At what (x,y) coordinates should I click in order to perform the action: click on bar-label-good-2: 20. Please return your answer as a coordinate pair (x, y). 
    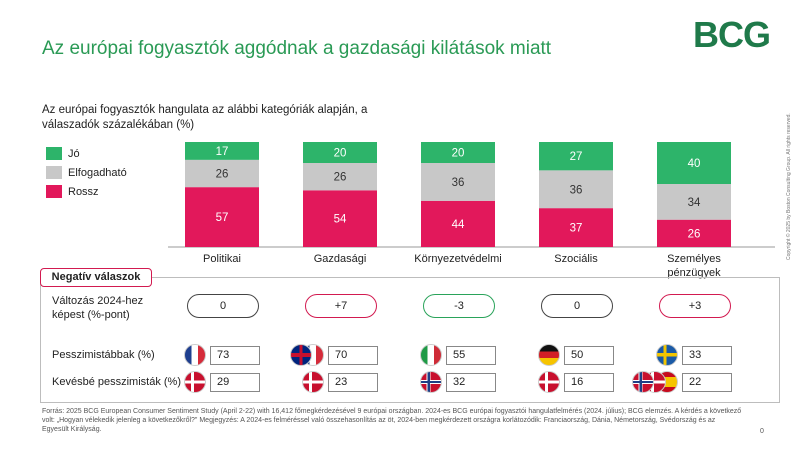
    Looking at the image, I should click on (458, 154).